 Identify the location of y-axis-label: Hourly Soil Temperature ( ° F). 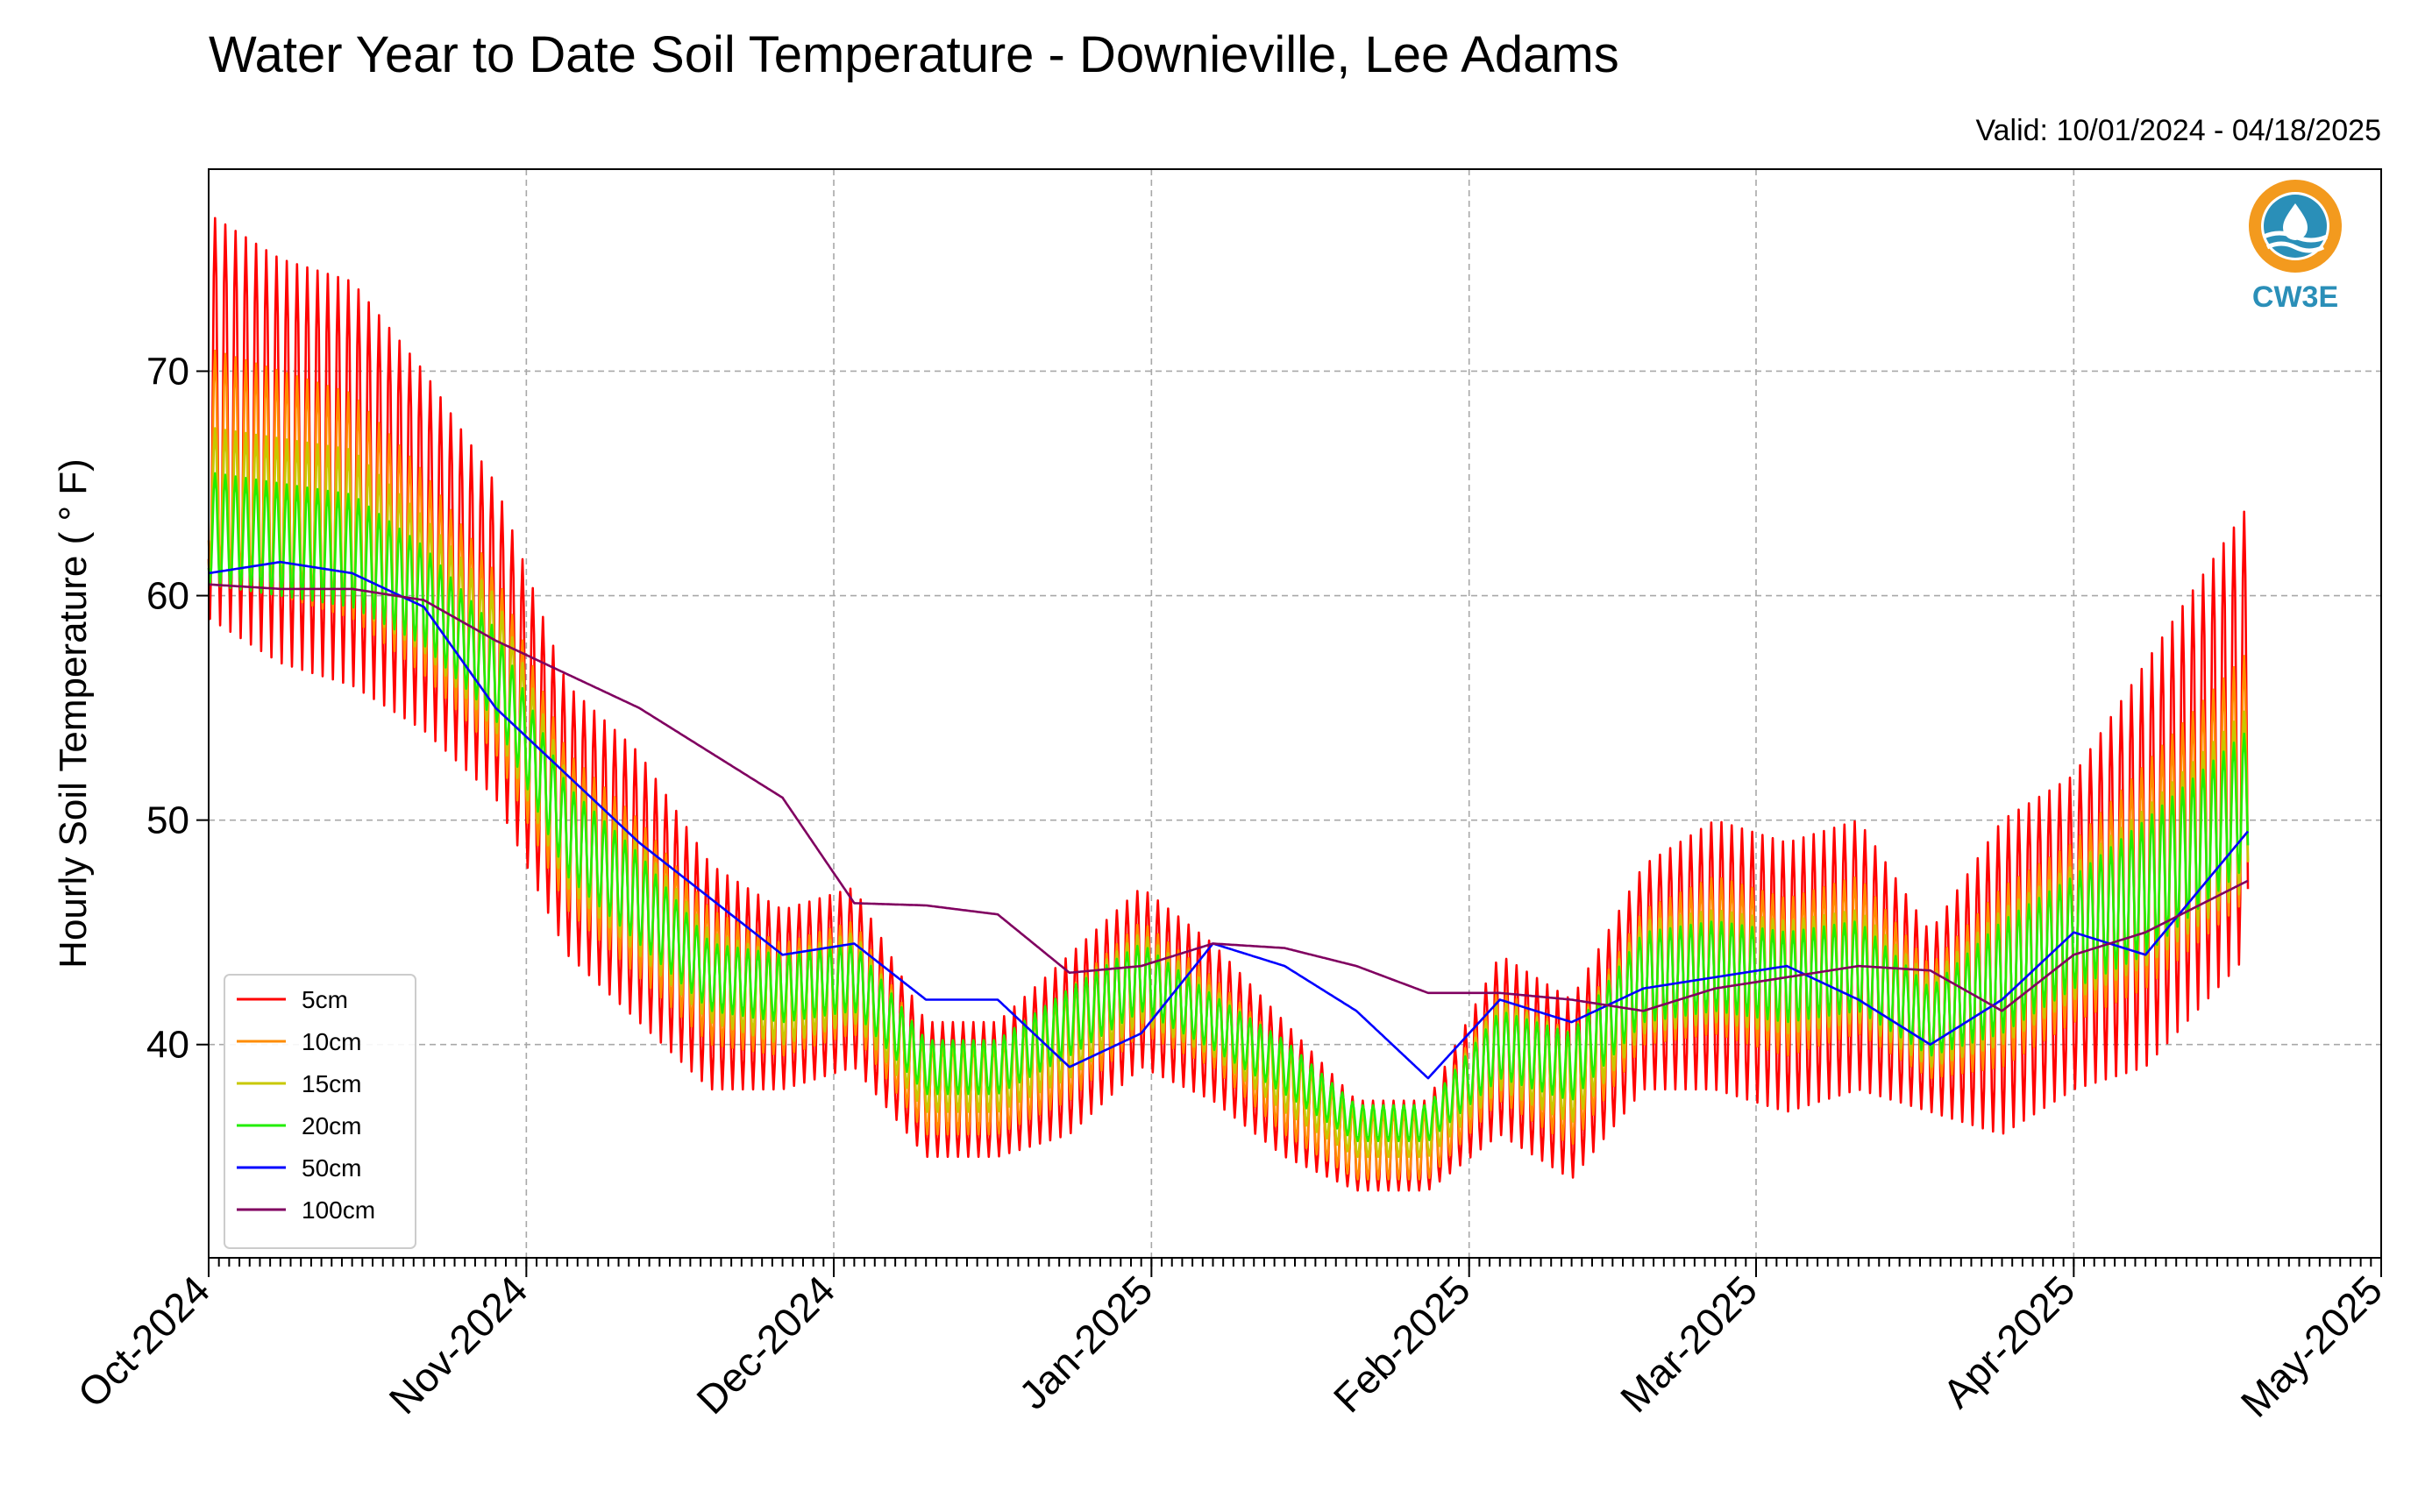
(73, 713).